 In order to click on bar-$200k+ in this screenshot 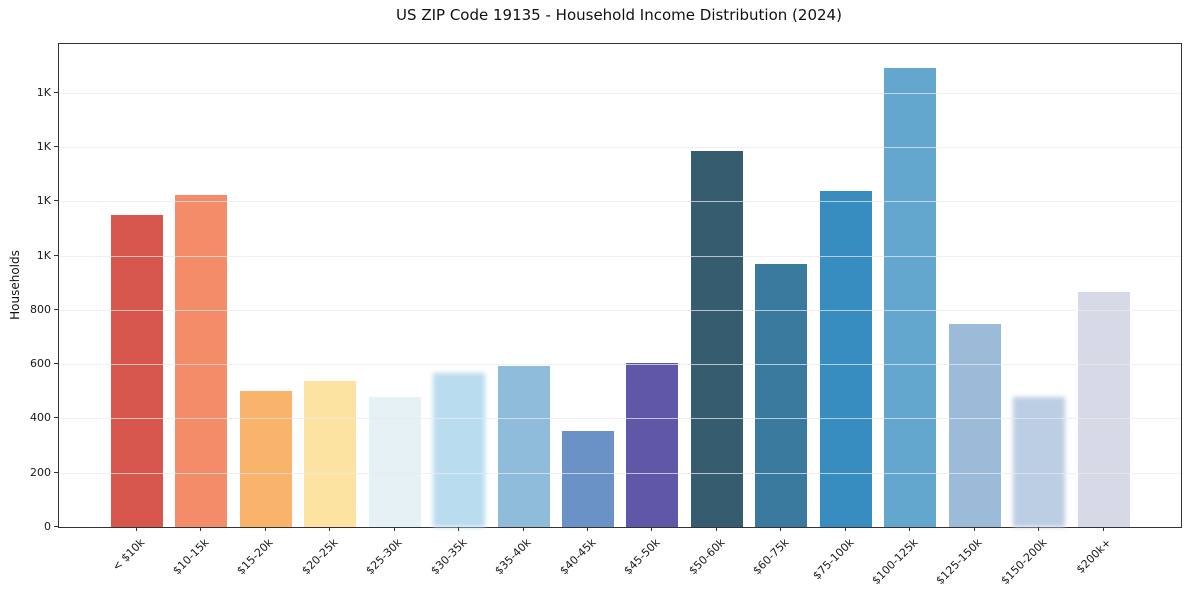, I will do `click(1103, 409)`.